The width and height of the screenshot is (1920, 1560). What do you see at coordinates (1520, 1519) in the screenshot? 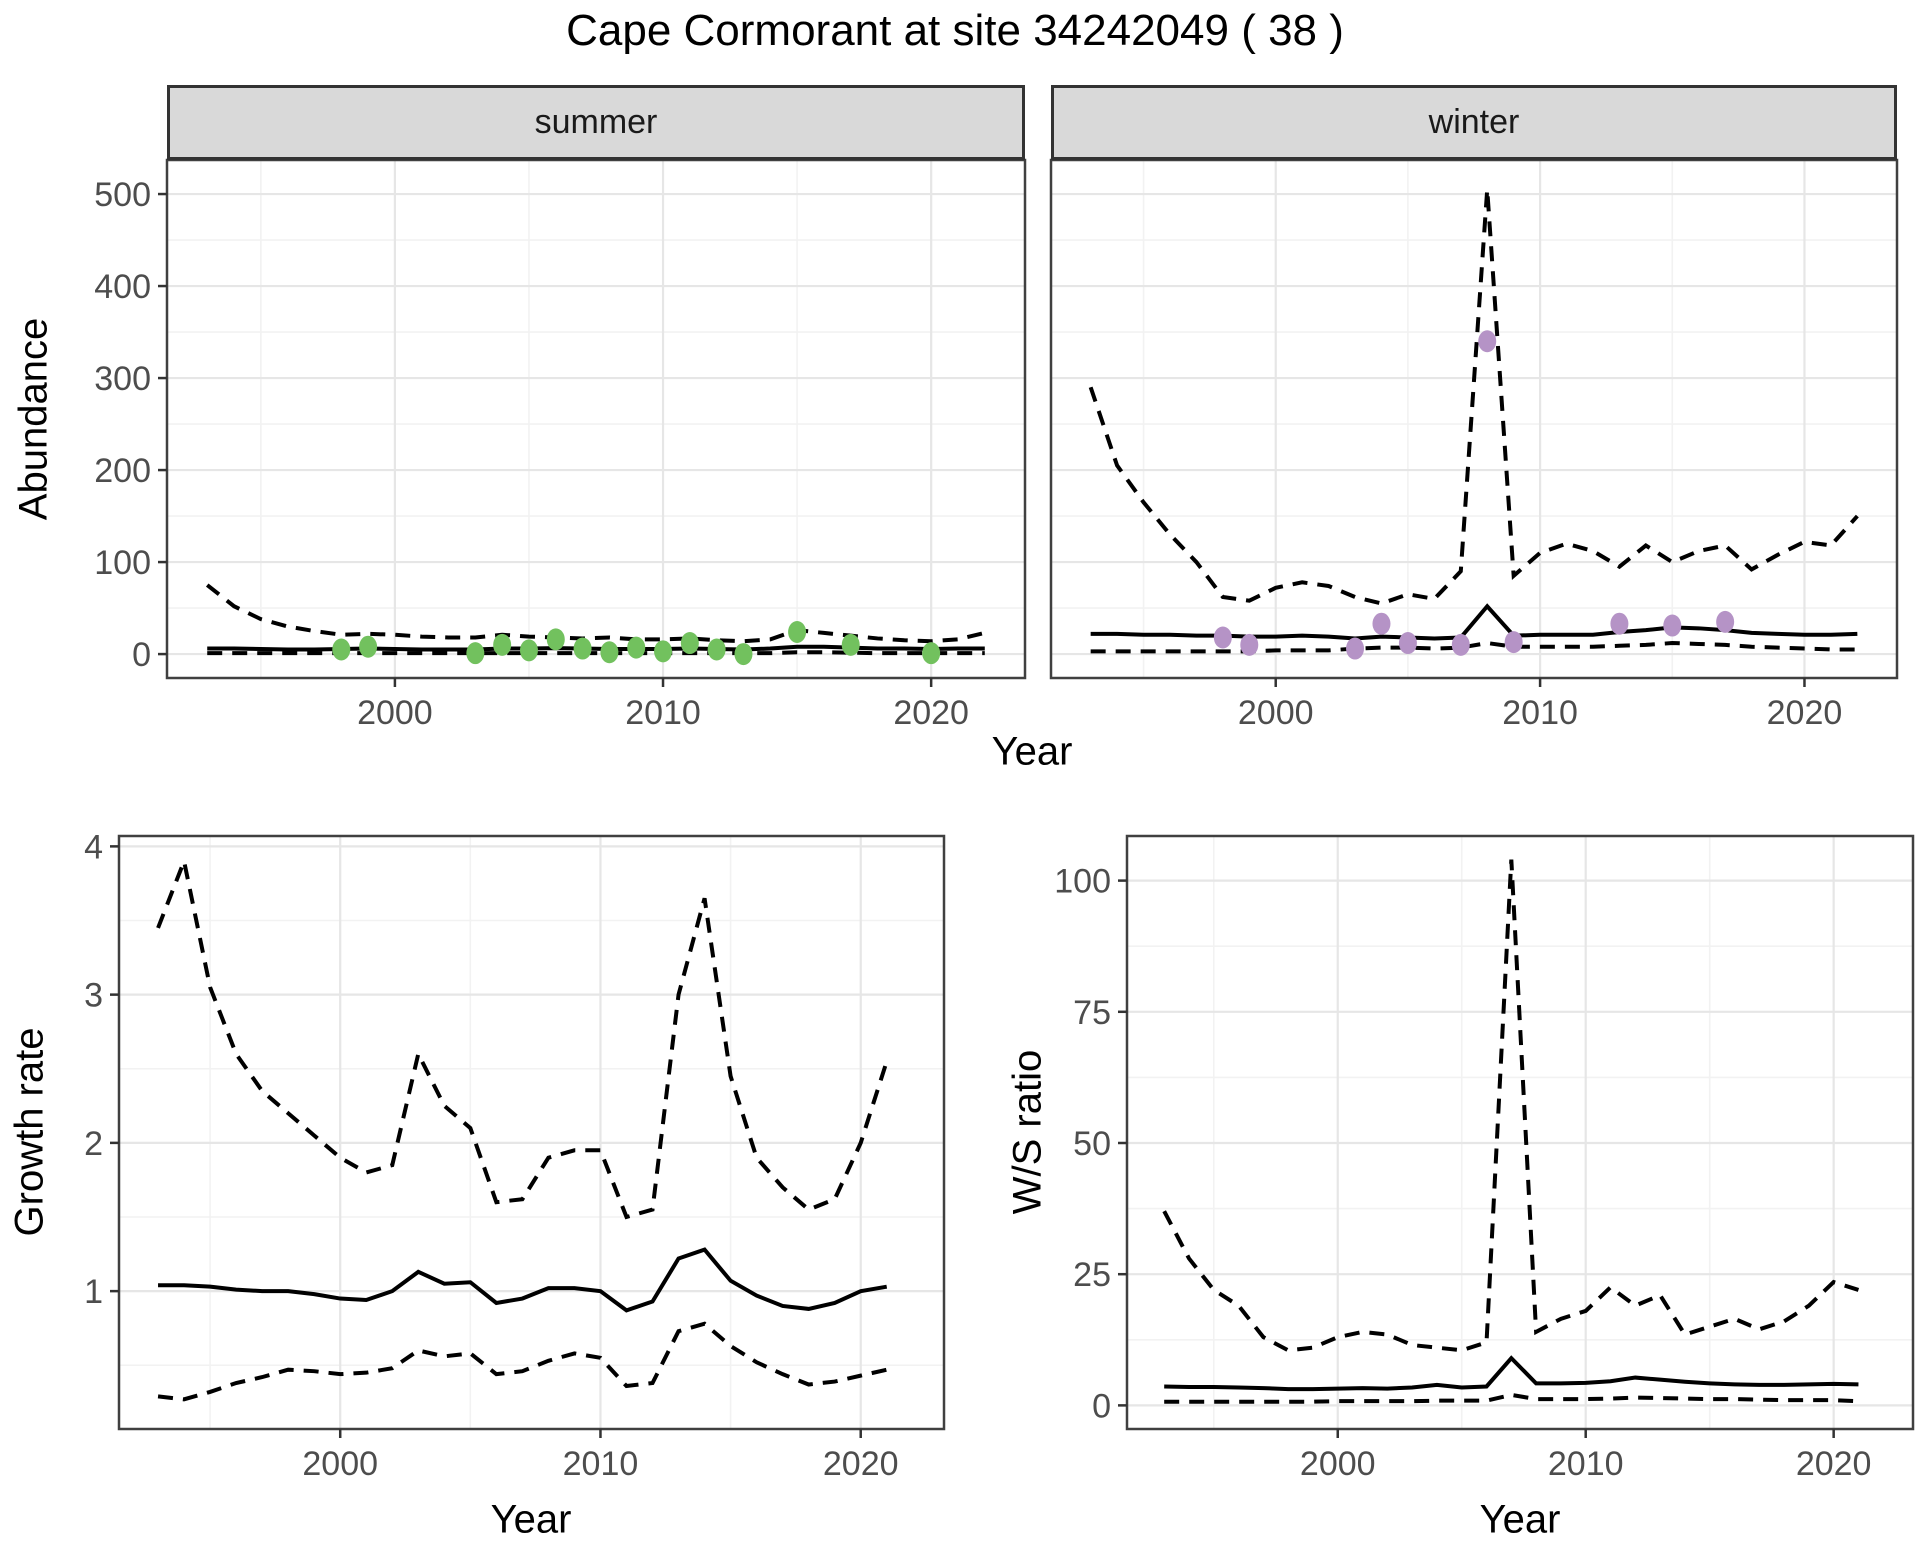
I see `x-axis-title-ws: Year` at bounding box center [1520, 1519].